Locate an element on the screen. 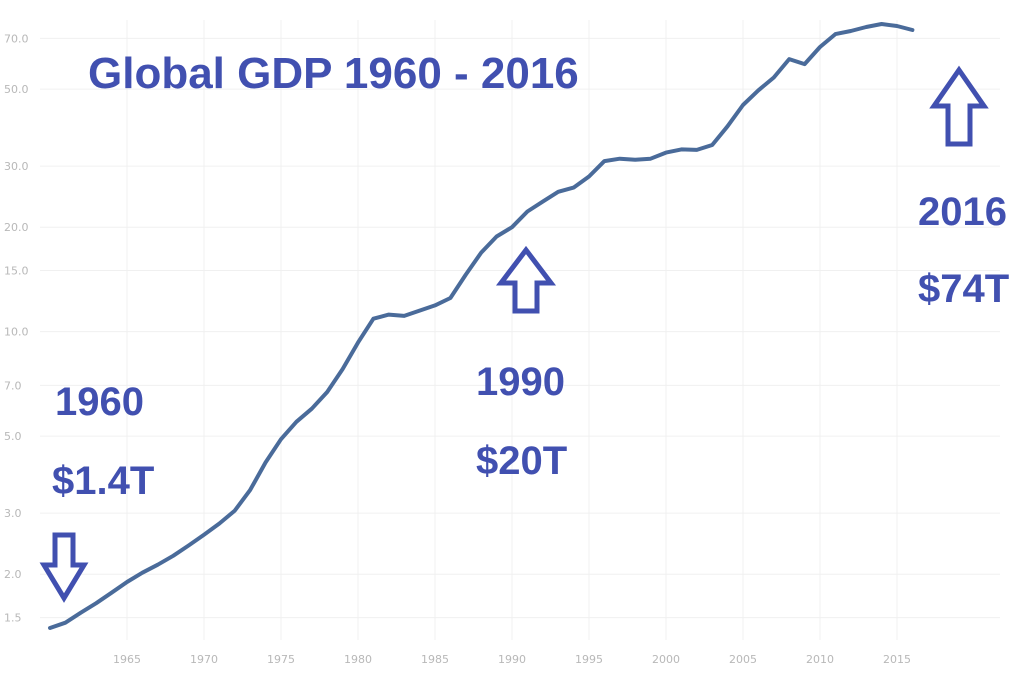 The width and height of the screenshot is (1024, 677). x-tick-label: 1990 is located at coordinates (512, 659).